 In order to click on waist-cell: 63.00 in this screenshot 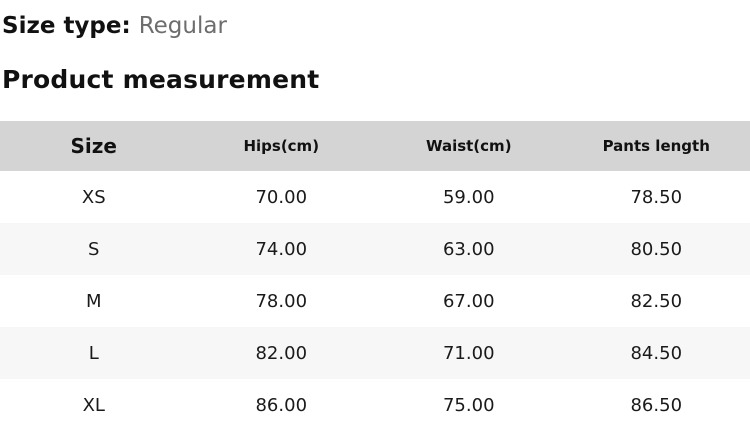, I will do `click(468, 249)`.